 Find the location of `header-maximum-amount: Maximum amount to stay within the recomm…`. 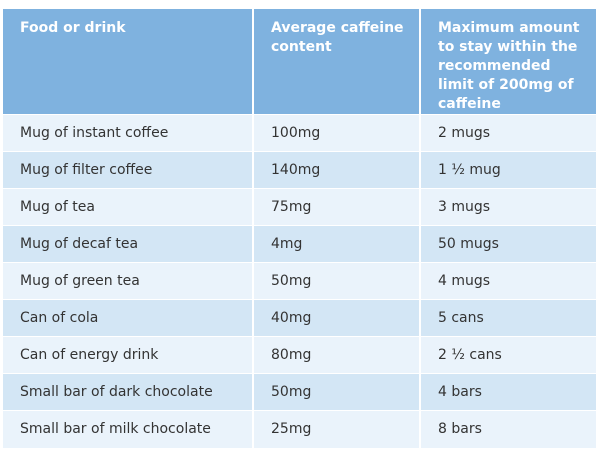

header-maximum-amount: Maximum amount to stay within the recomm… is located at coordinates (508, 62).